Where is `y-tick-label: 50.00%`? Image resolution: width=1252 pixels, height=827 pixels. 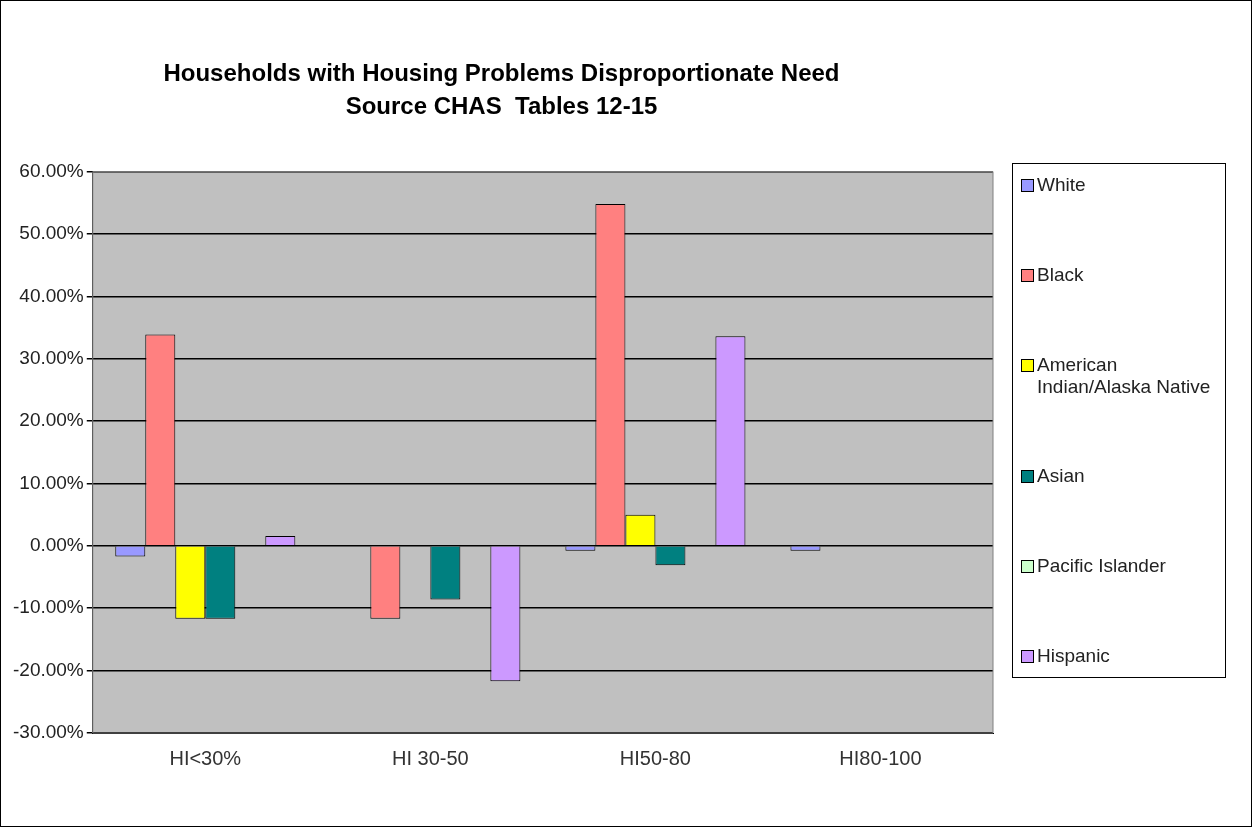
y-tick-label: 50.00% is located at coordinates (51, 233).